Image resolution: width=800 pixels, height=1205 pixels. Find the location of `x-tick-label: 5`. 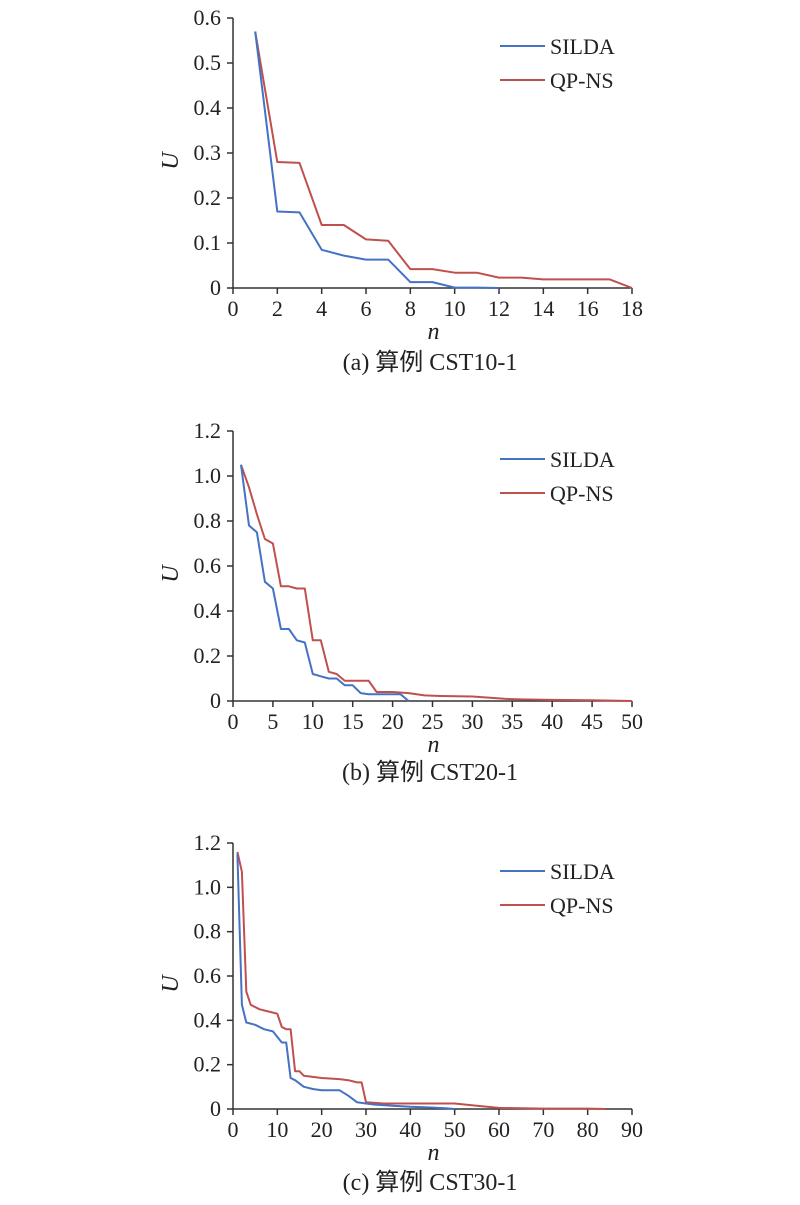

x-tick-label: 5 is located at coordinates (272, 721).